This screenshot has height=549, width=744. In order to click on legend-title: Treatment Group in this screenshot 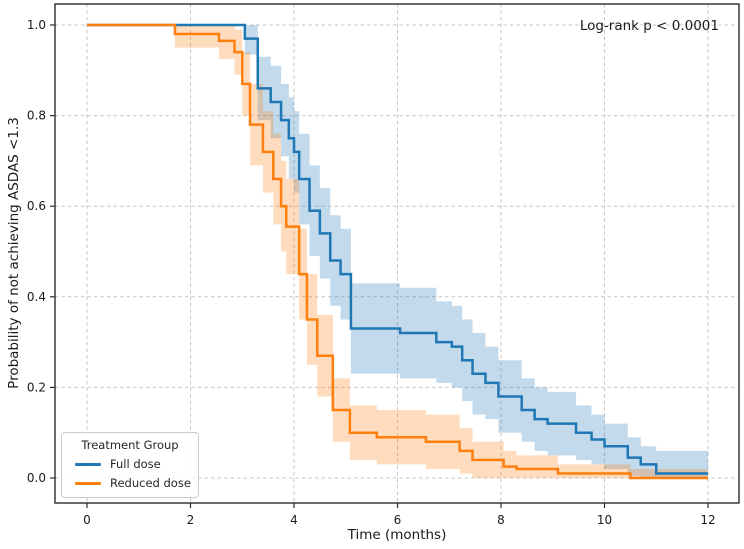, I will do `click(130, 445)`.